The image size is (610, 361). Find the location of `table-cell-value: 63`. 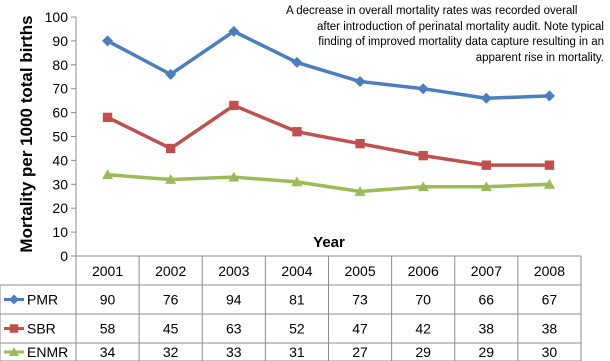

table-cell-value: 63 is located at coordinates (234, 329).